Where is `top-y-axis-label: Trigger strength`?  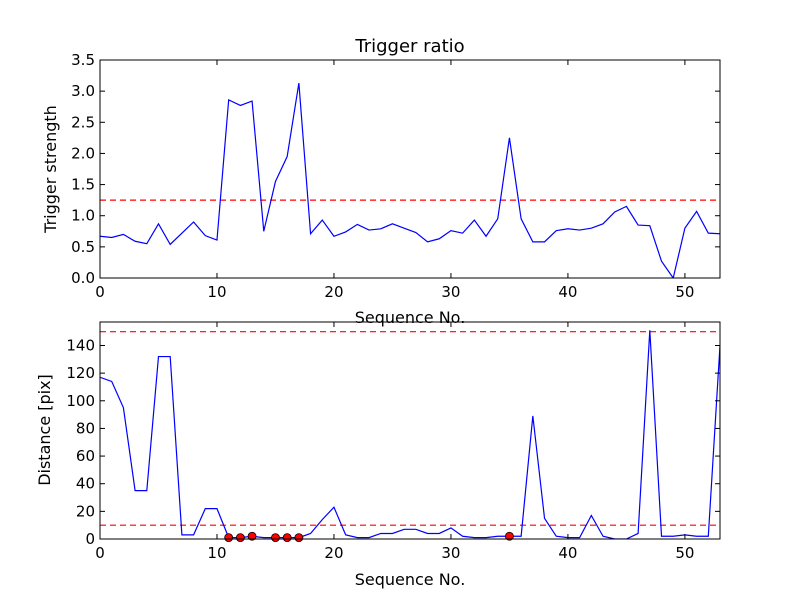
top-y-axis-label: Trigger strength is located at coordinates (50, 169).